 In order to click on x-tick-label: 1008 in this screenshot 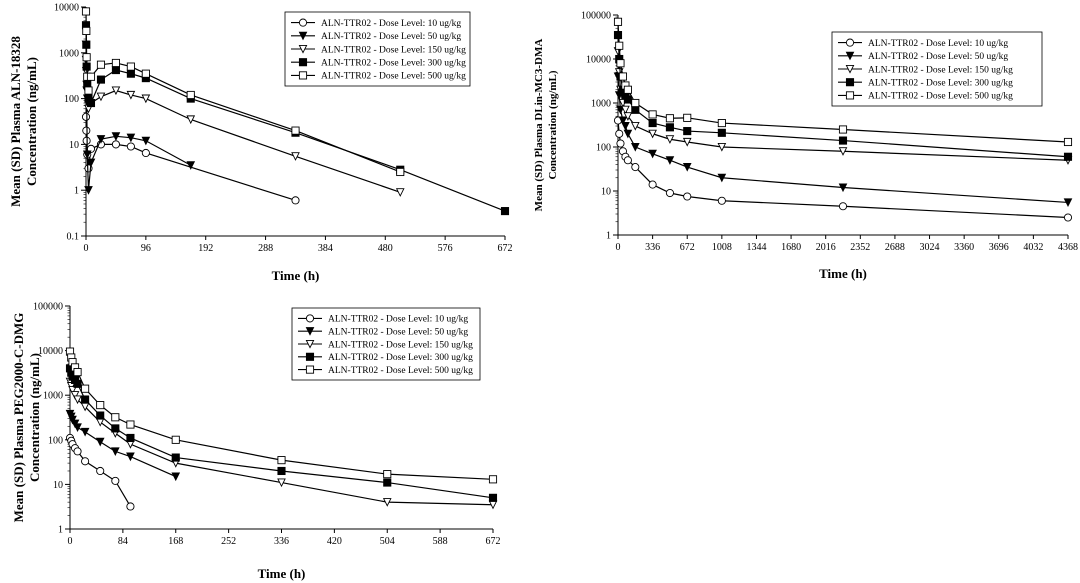, I will do `click(722, 247)`.